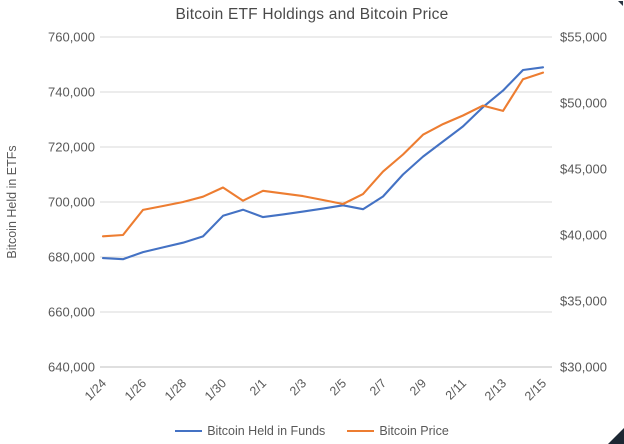  Describe the element at coordinates (583, 37) in the screenshot. I see `right-axis-tick-label: $55,000` at that location.